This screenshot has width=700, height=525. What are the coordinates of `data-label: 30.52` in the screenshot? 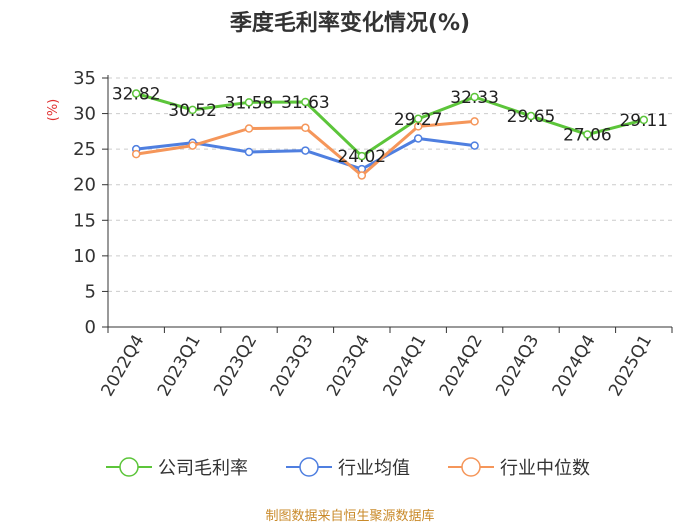 It's located at (192, 111).